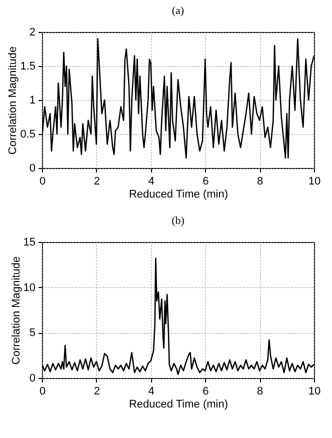  Describe the element at coordinates (32, 32) in the screenshot. I see `y-tick-label: 2` at that location.